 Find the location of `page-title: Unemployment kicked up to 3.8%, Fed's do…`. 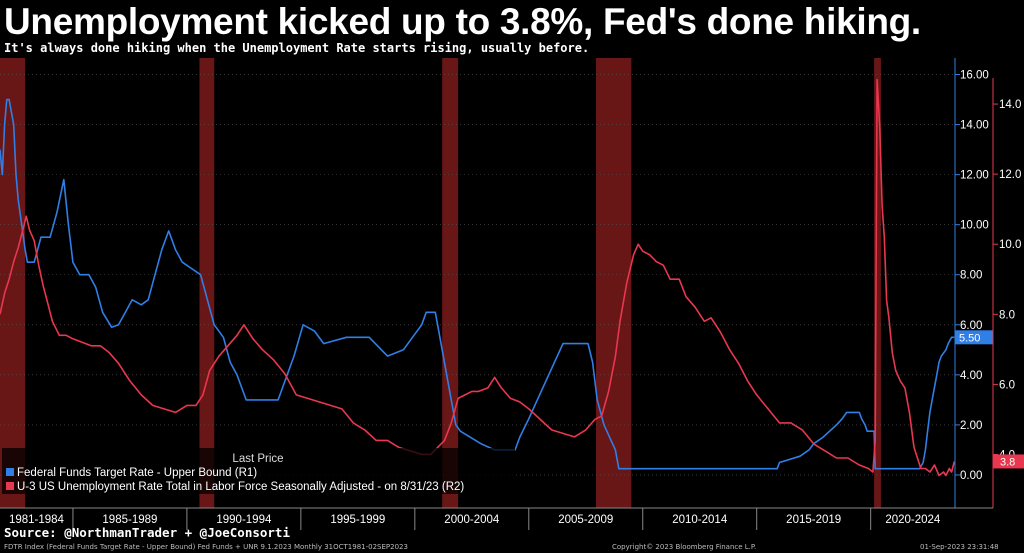

page-title: Unemployment kicked up to 3.8%, Fed's do… is located at coordinates (462, 21).